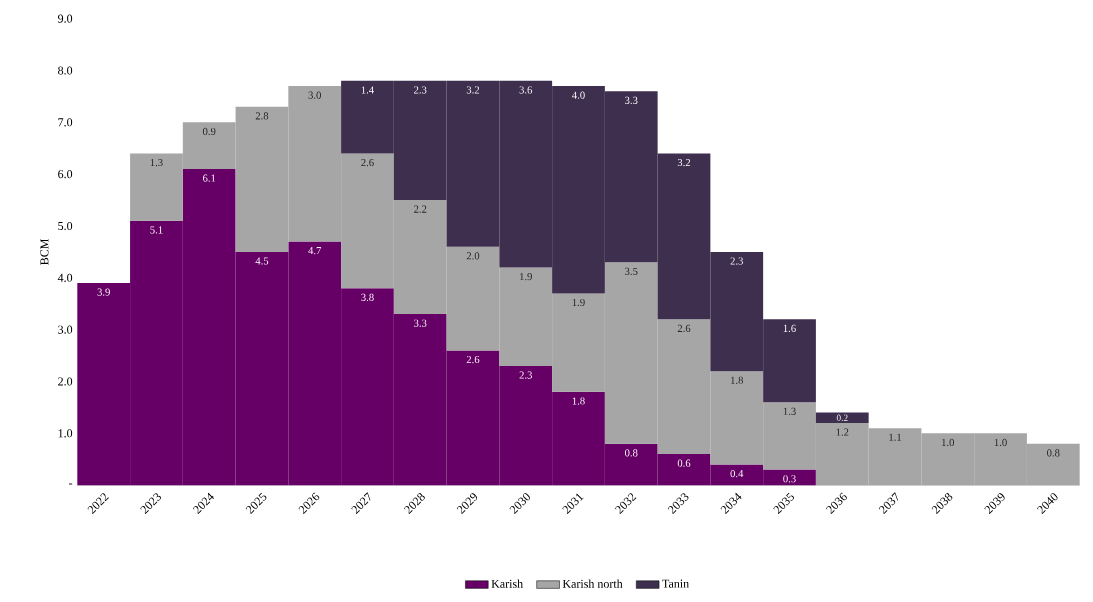 The image size is (1093, 602). I want to click on data-label: 4.5, so click(262, 261).